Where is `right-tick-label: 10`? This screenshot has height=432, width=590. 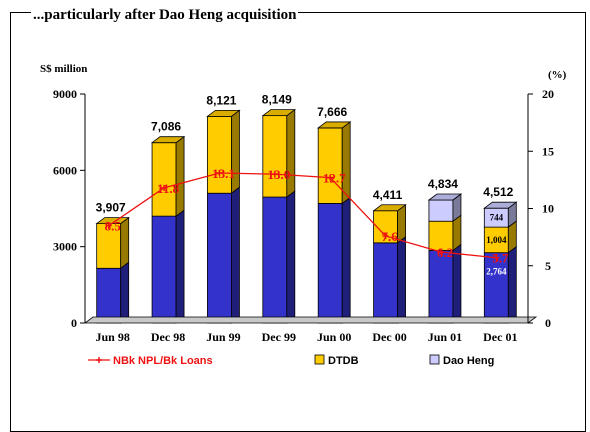
right-tick-label: 10 is located at coordinates (548, 209).